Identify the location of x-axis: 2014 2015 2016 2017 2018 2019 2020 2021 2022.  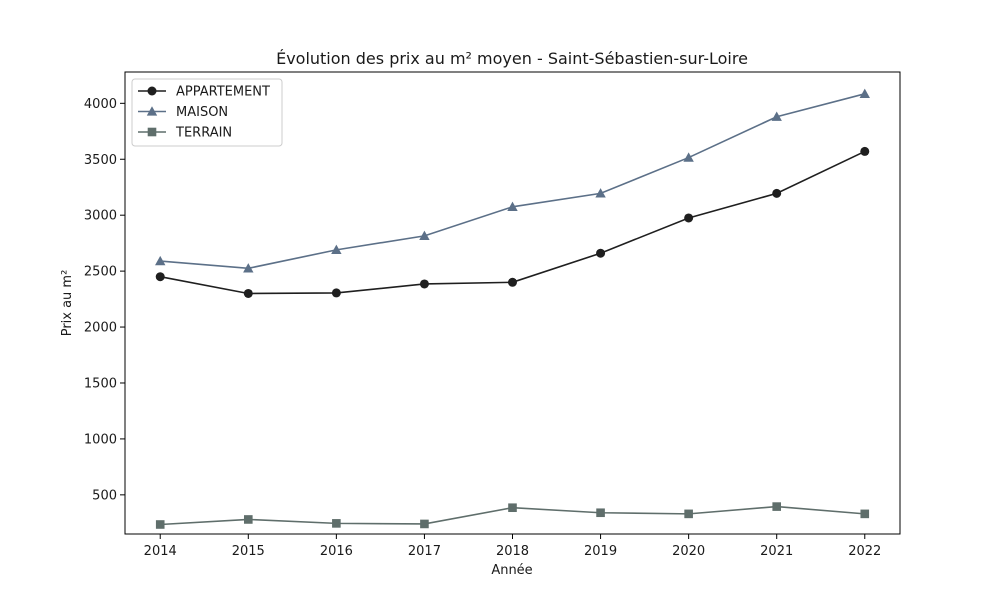
(512, 546).